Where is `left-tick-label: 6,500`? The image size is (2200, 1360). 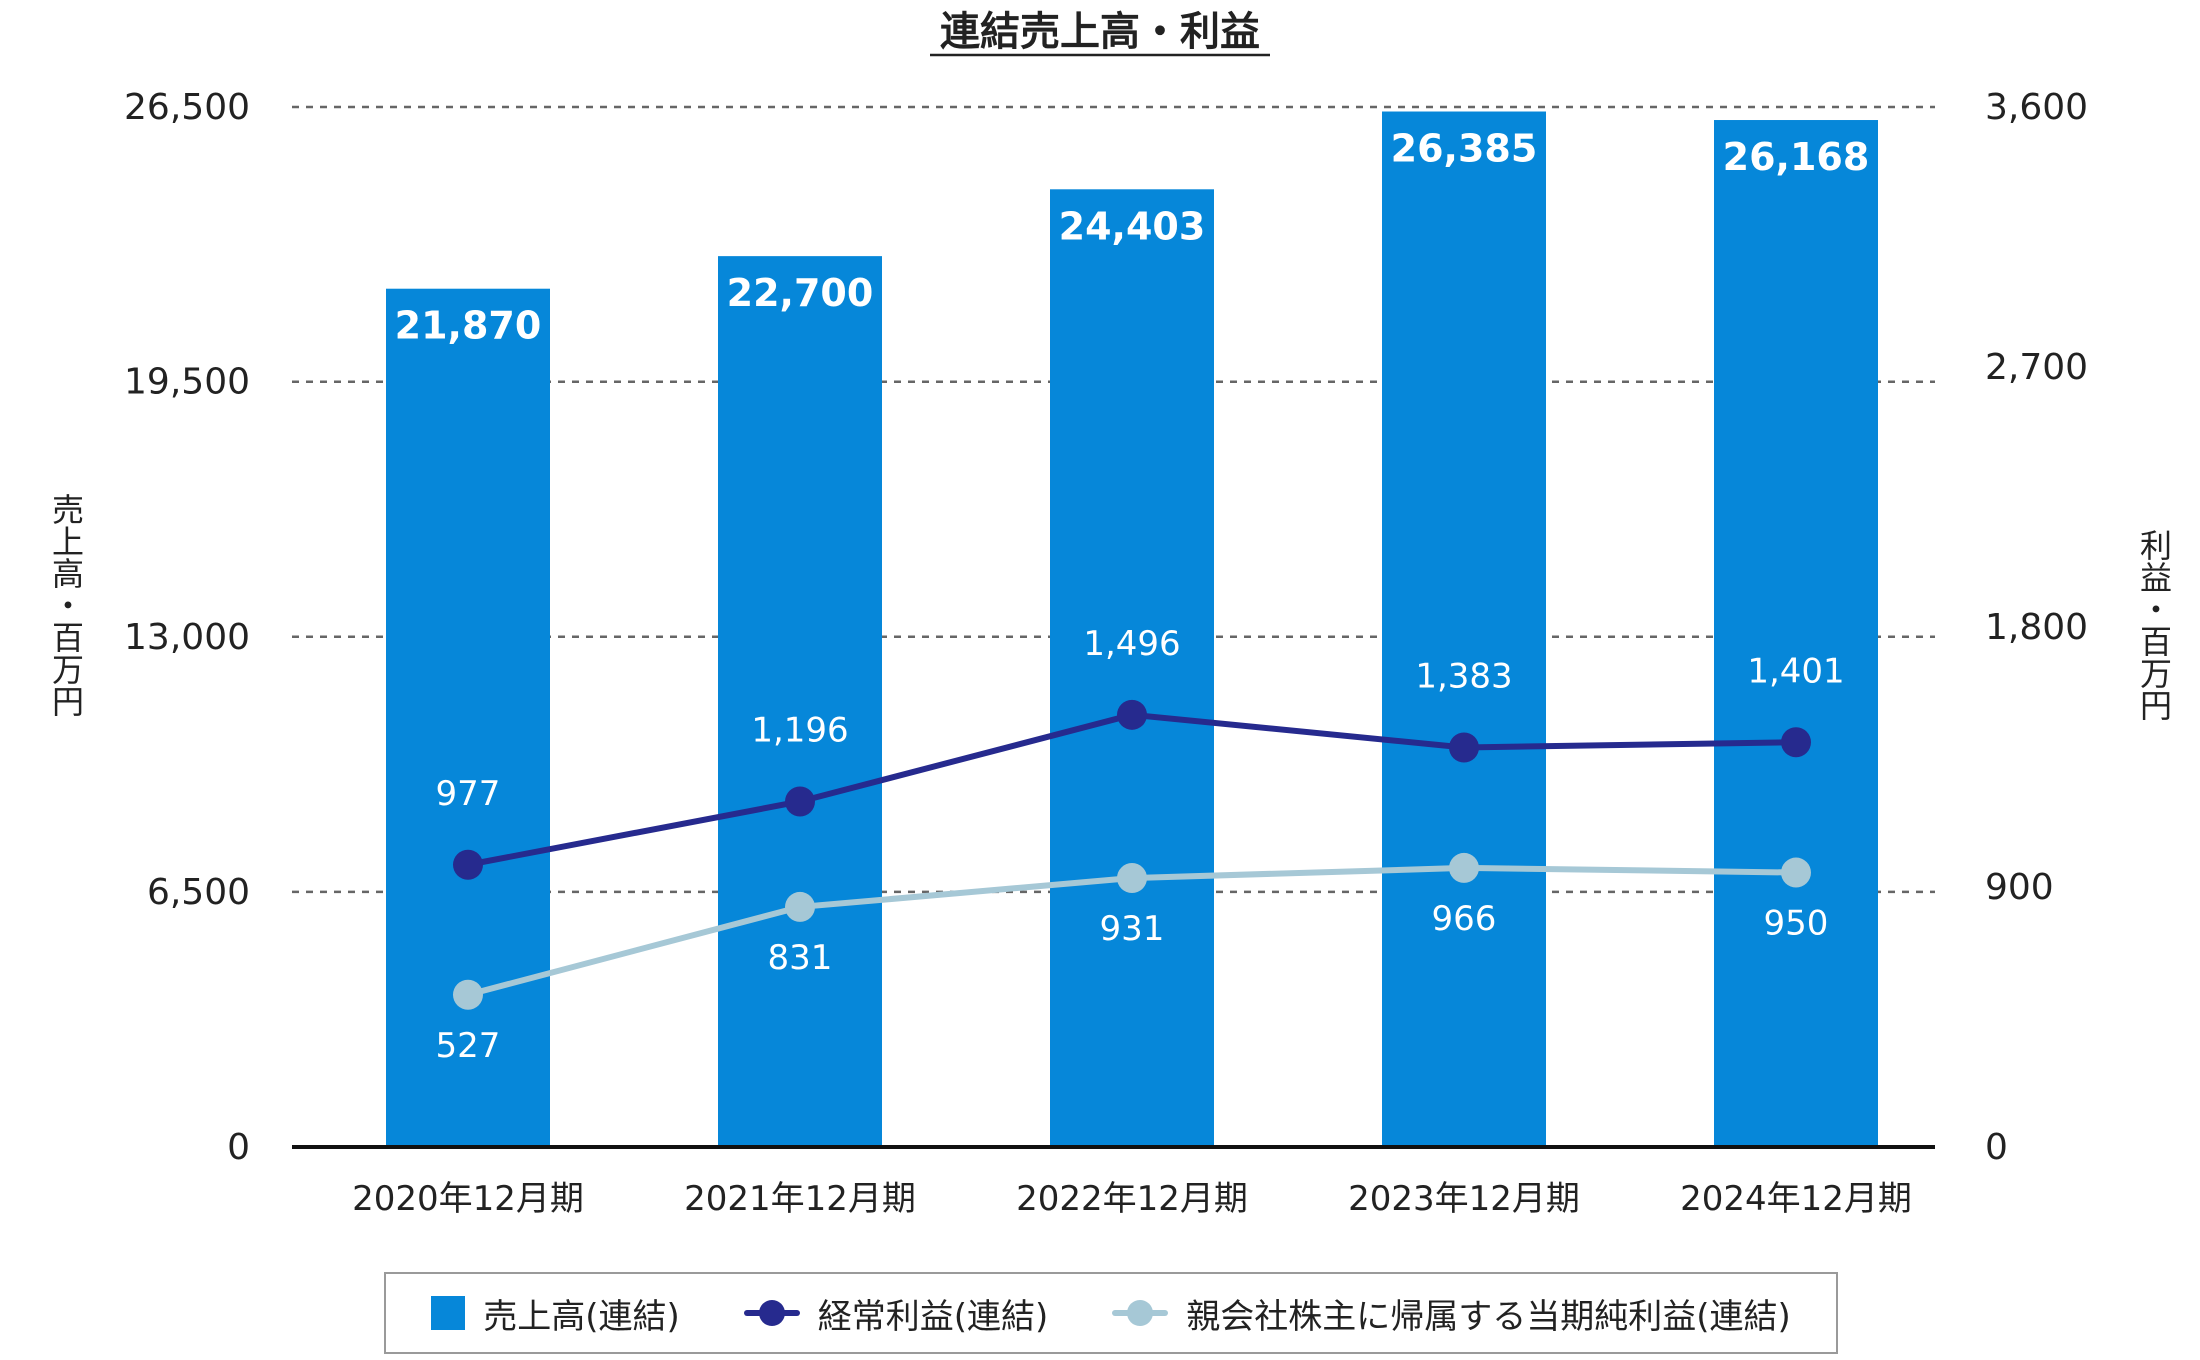
left-tick-label: 6,500 is located at coordinates (198, 892).